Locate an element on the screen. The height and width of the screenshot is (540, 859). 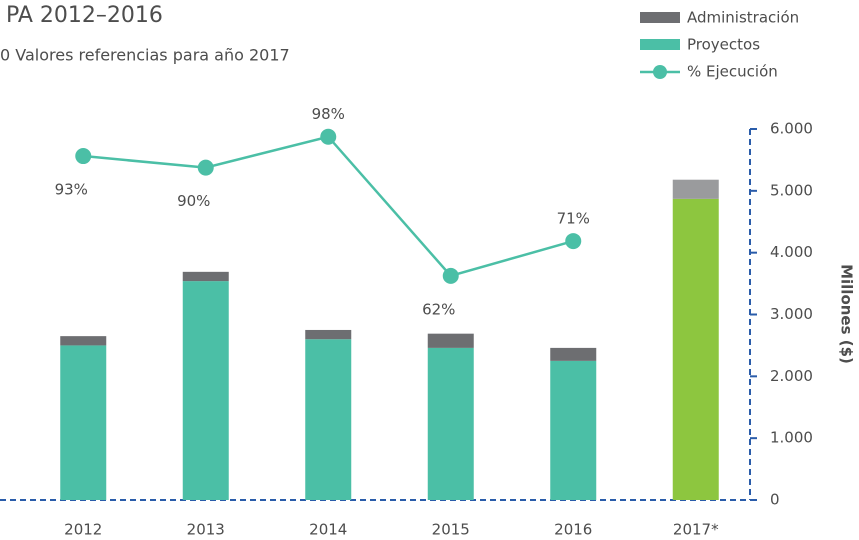
x-tick-label: 2012 is located at coordinates (83, 530).